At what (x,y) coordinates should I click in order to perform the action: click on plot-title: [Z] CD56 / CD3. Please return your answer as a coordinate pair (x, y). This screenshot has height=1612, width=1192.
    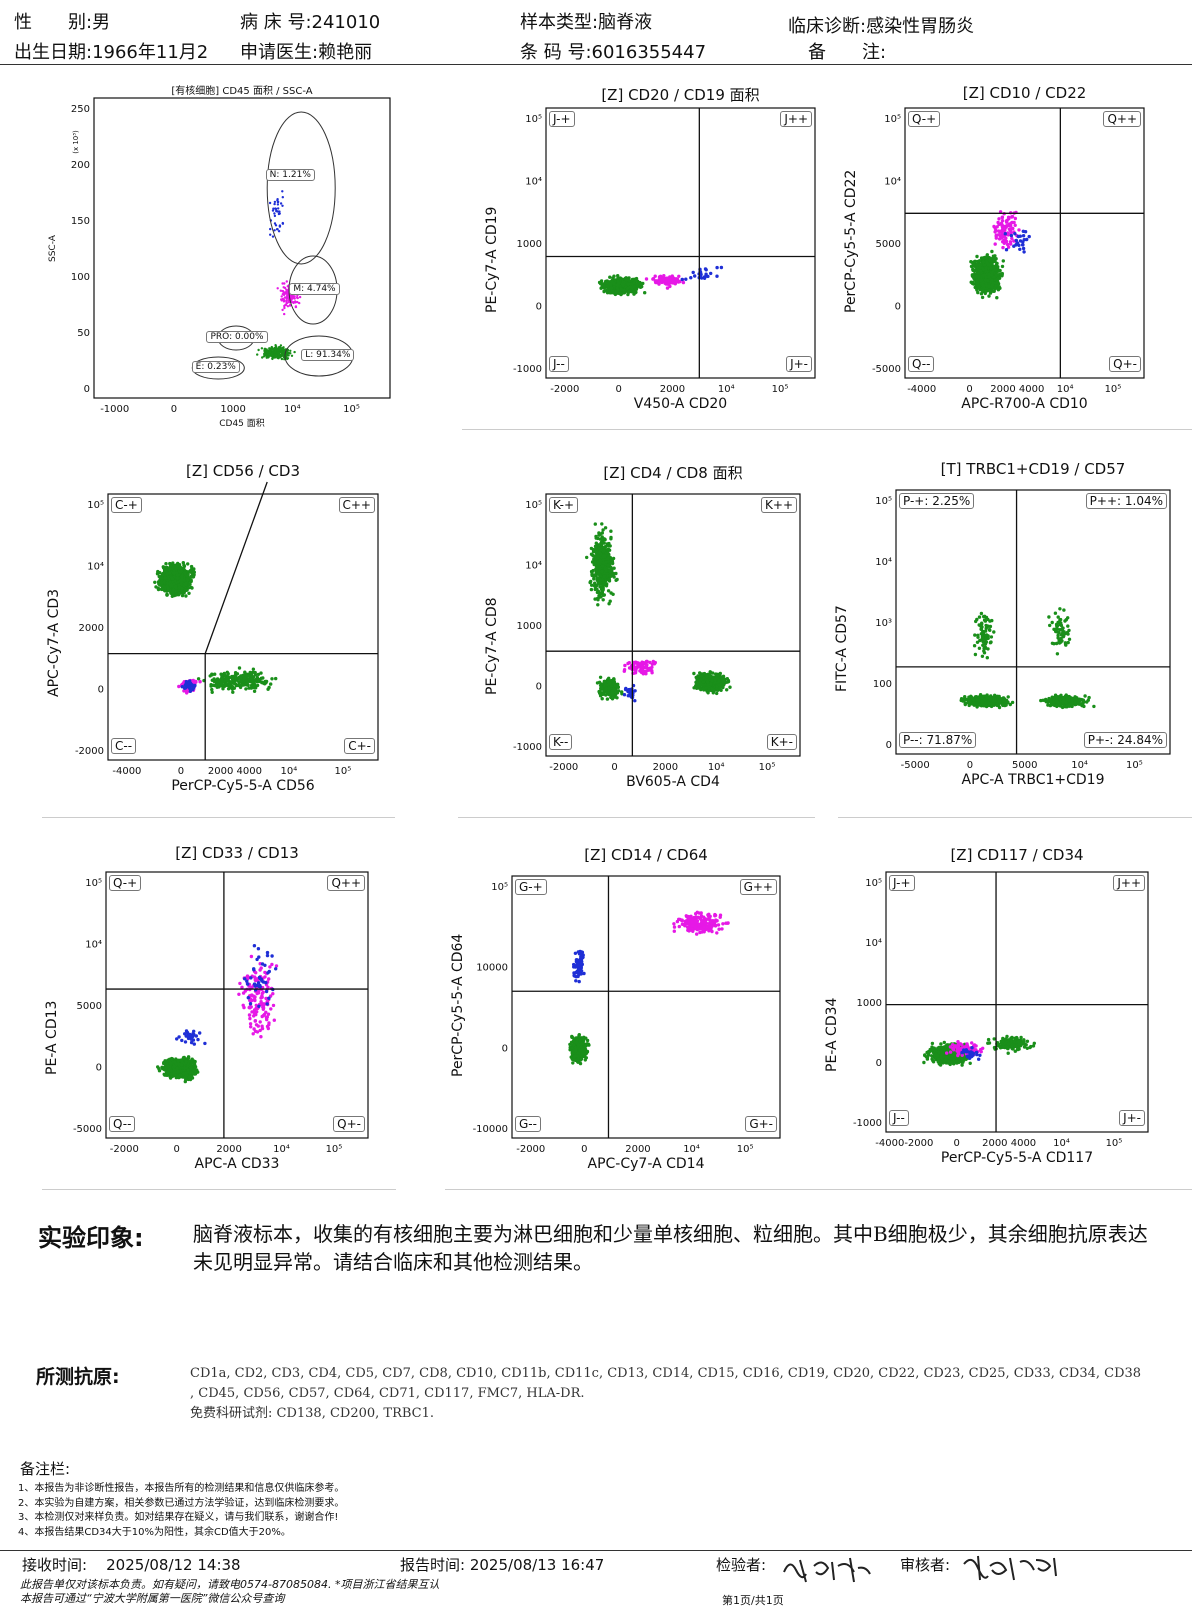
    Looking at the image, I should click on (243, 471).